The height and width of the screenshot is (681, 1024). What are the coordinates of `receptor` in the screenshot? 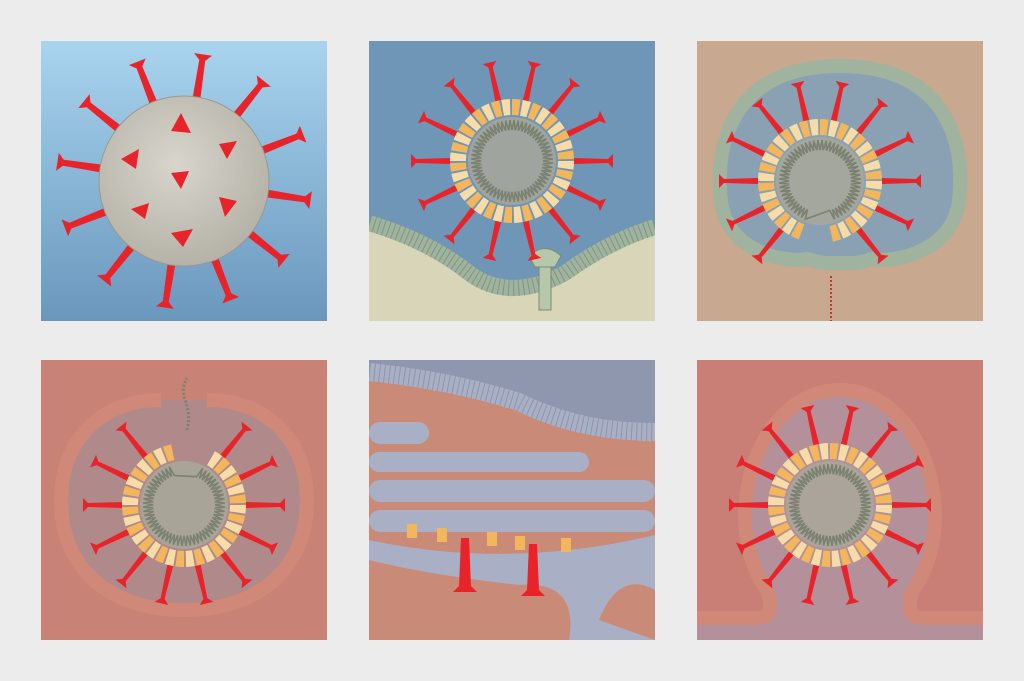 It's located at (545, 279).